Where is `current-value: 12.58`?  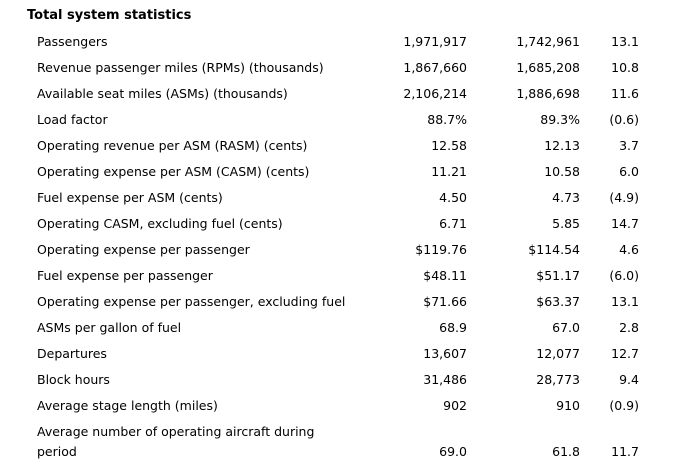 current-value: 12.58 is located at coordinates (449, 145).